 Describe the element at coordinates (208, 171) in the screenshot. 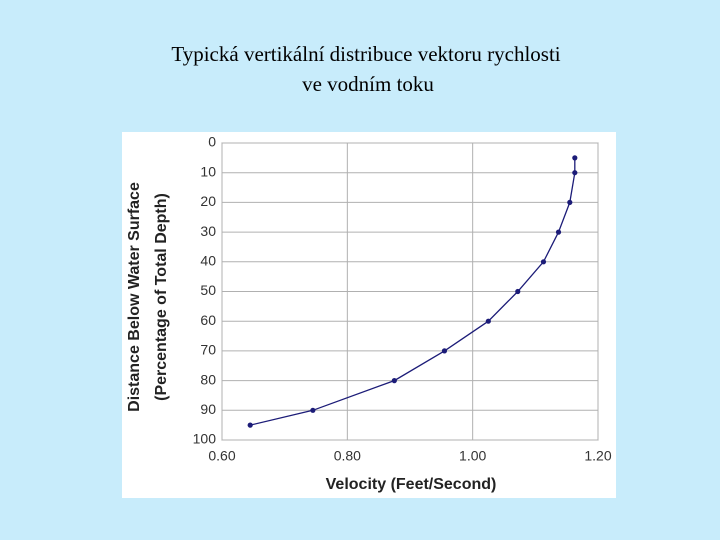

I see `y-tick-label: 10` at that location.